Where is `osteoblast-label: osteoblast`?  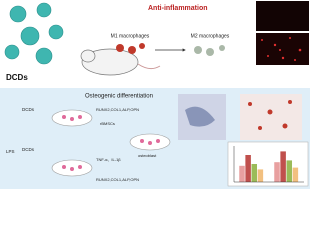 osteoblast-label: osteoblast is located at coordinates (147, 155).